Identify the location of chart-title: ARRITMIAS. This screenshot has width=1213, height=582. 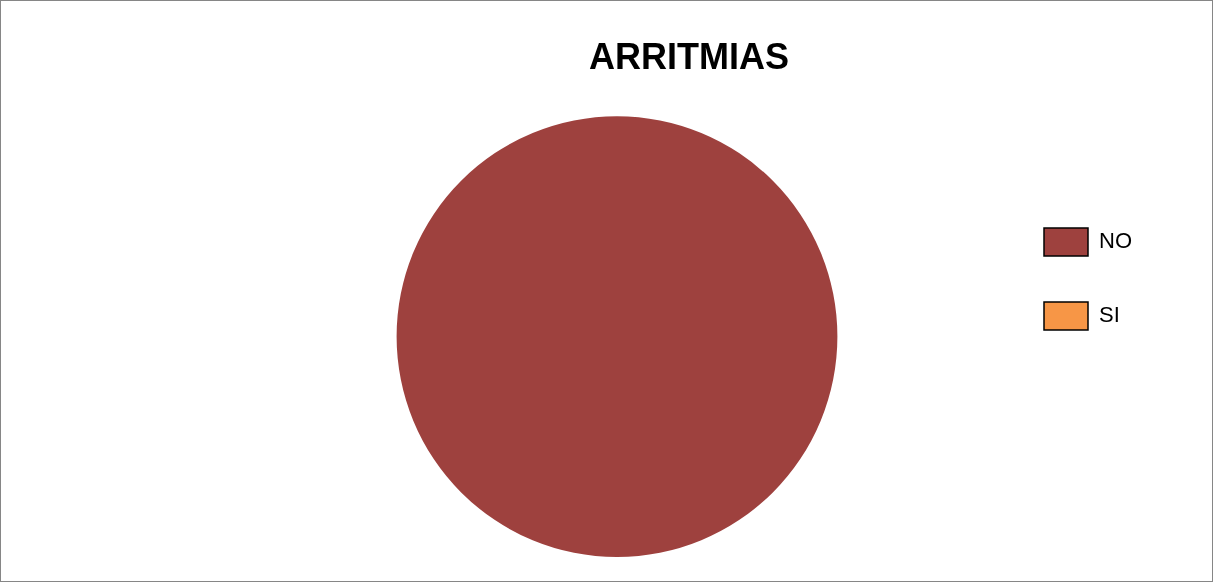
(689, 56).